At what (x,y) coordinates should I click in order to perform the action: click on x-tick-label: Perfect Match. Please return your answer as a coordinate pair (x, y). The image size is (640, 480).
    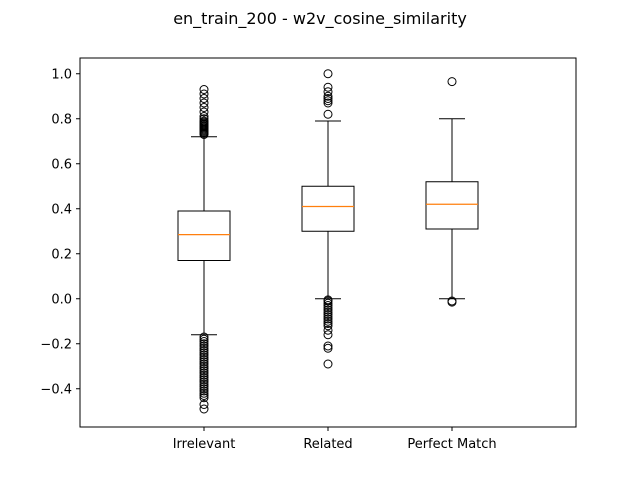
    Looking at the image, I should click on (451, 444).